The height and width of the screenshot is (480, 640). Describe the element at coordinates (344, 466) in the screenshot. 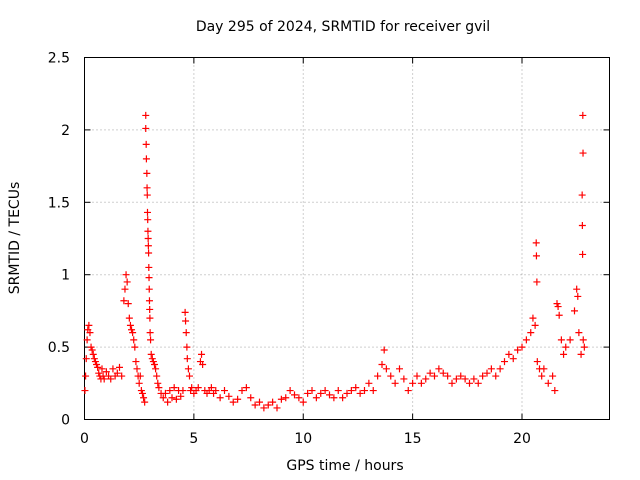

I see `x-axis-title: GPS time / hours` at that location.